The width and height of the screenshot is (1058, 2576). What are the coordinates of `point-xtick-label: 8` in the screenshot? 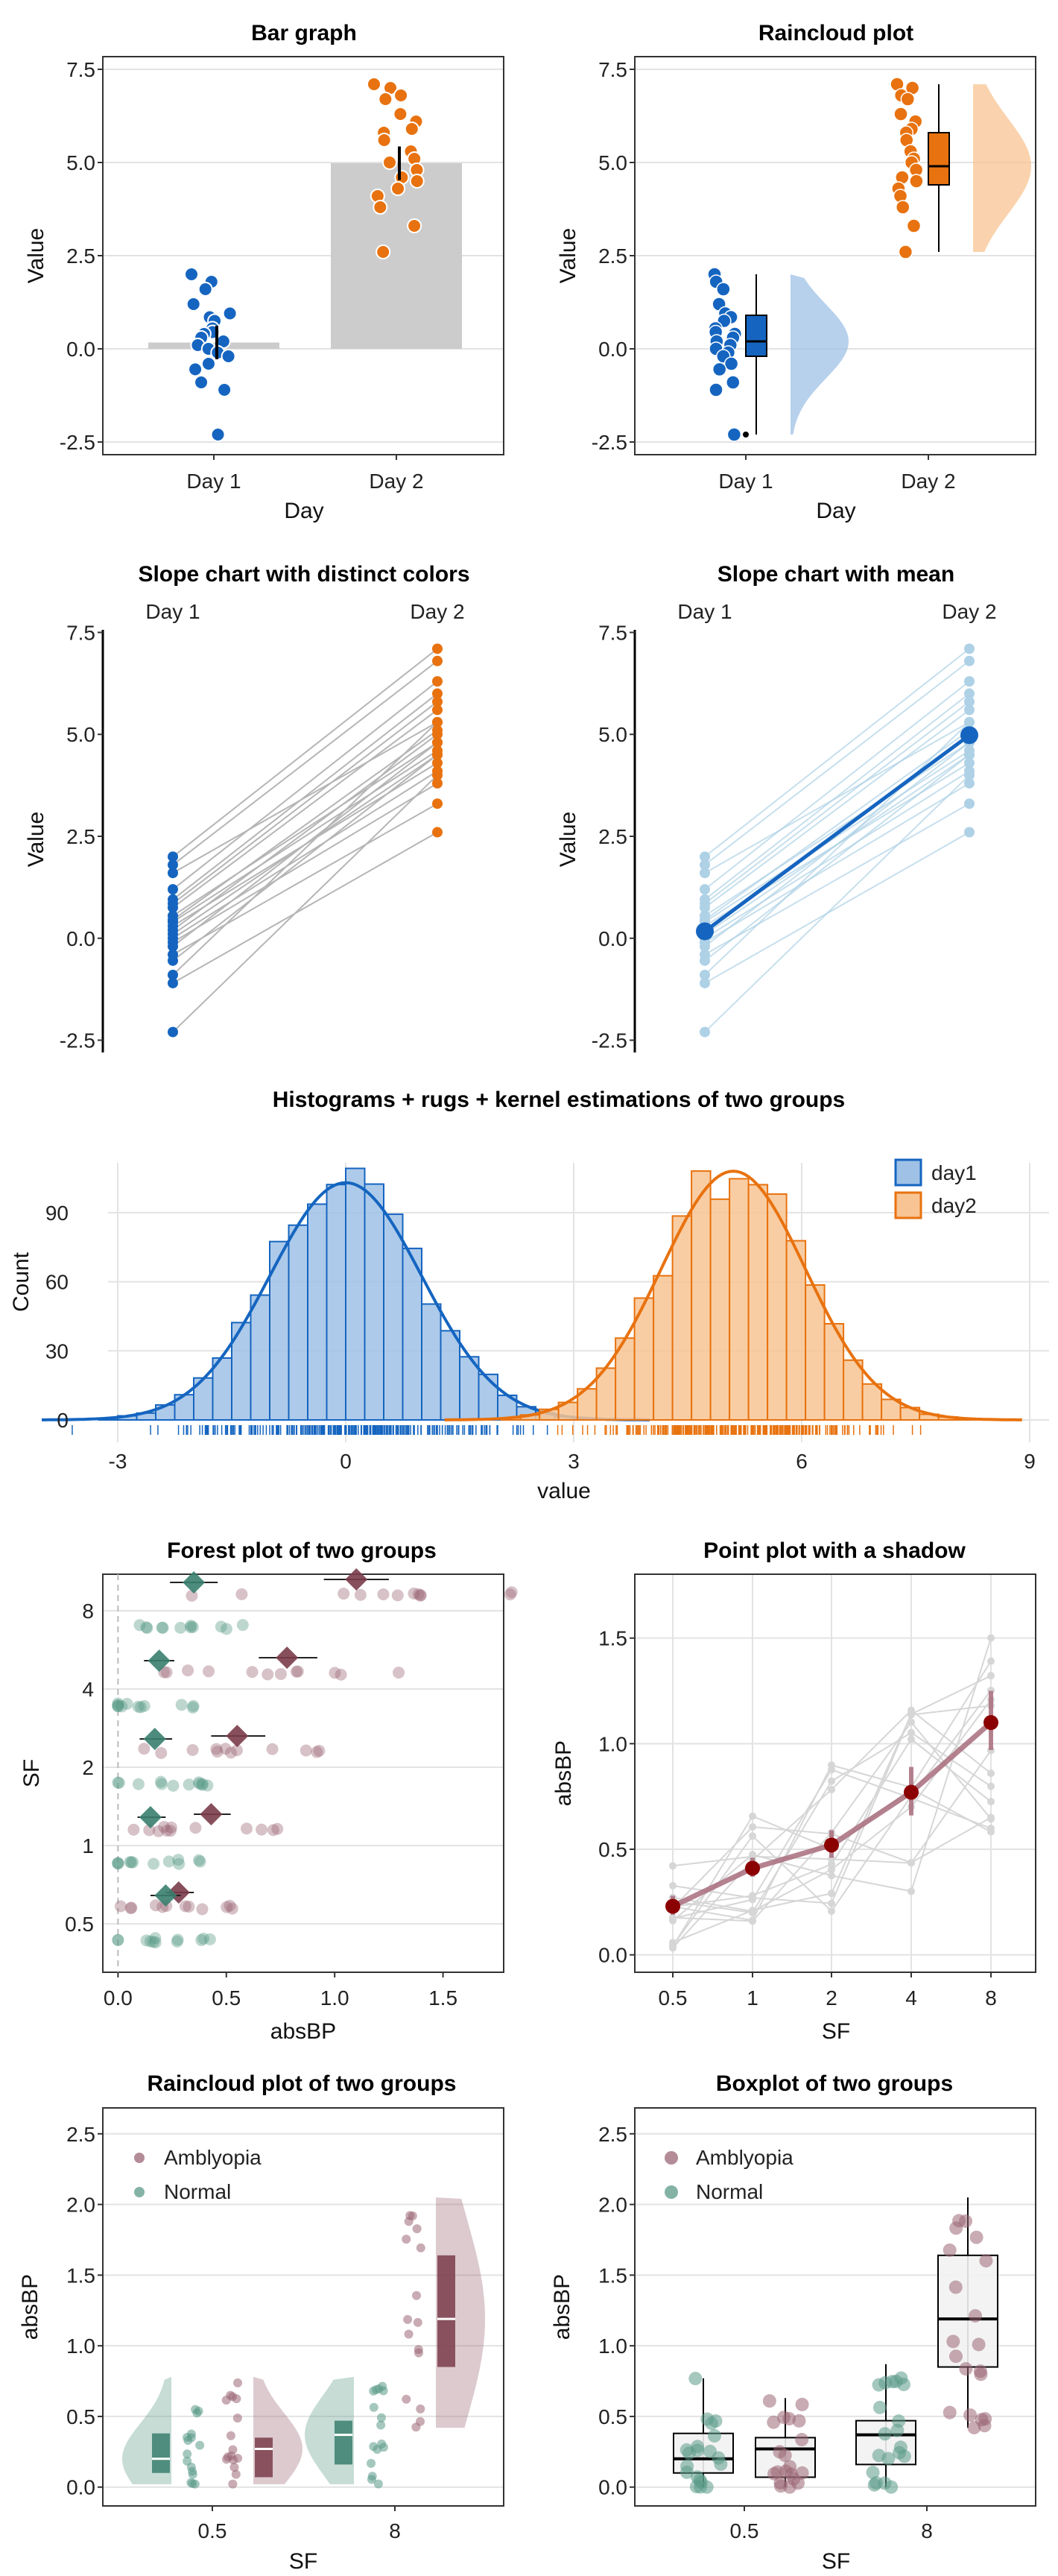 It's located at (991, 1998).